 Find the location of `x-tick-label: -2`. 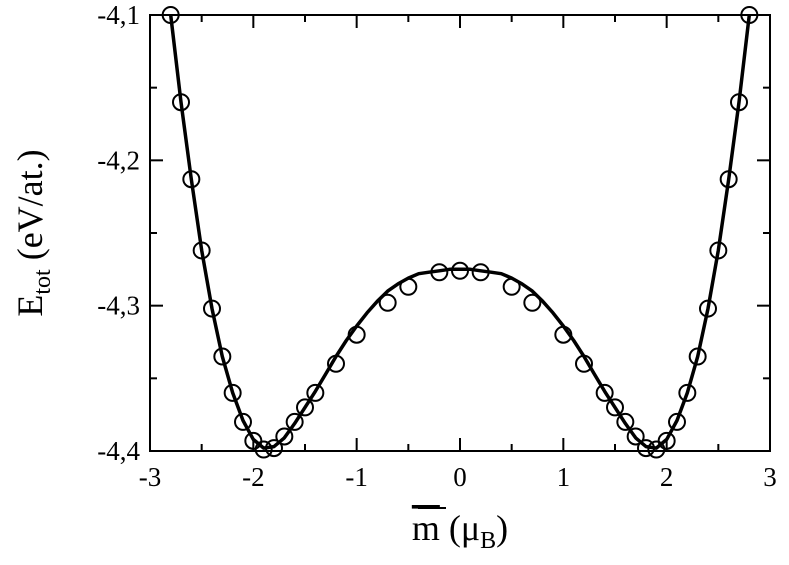

x-tick-label: -2 is located at coordinates (253, 477).